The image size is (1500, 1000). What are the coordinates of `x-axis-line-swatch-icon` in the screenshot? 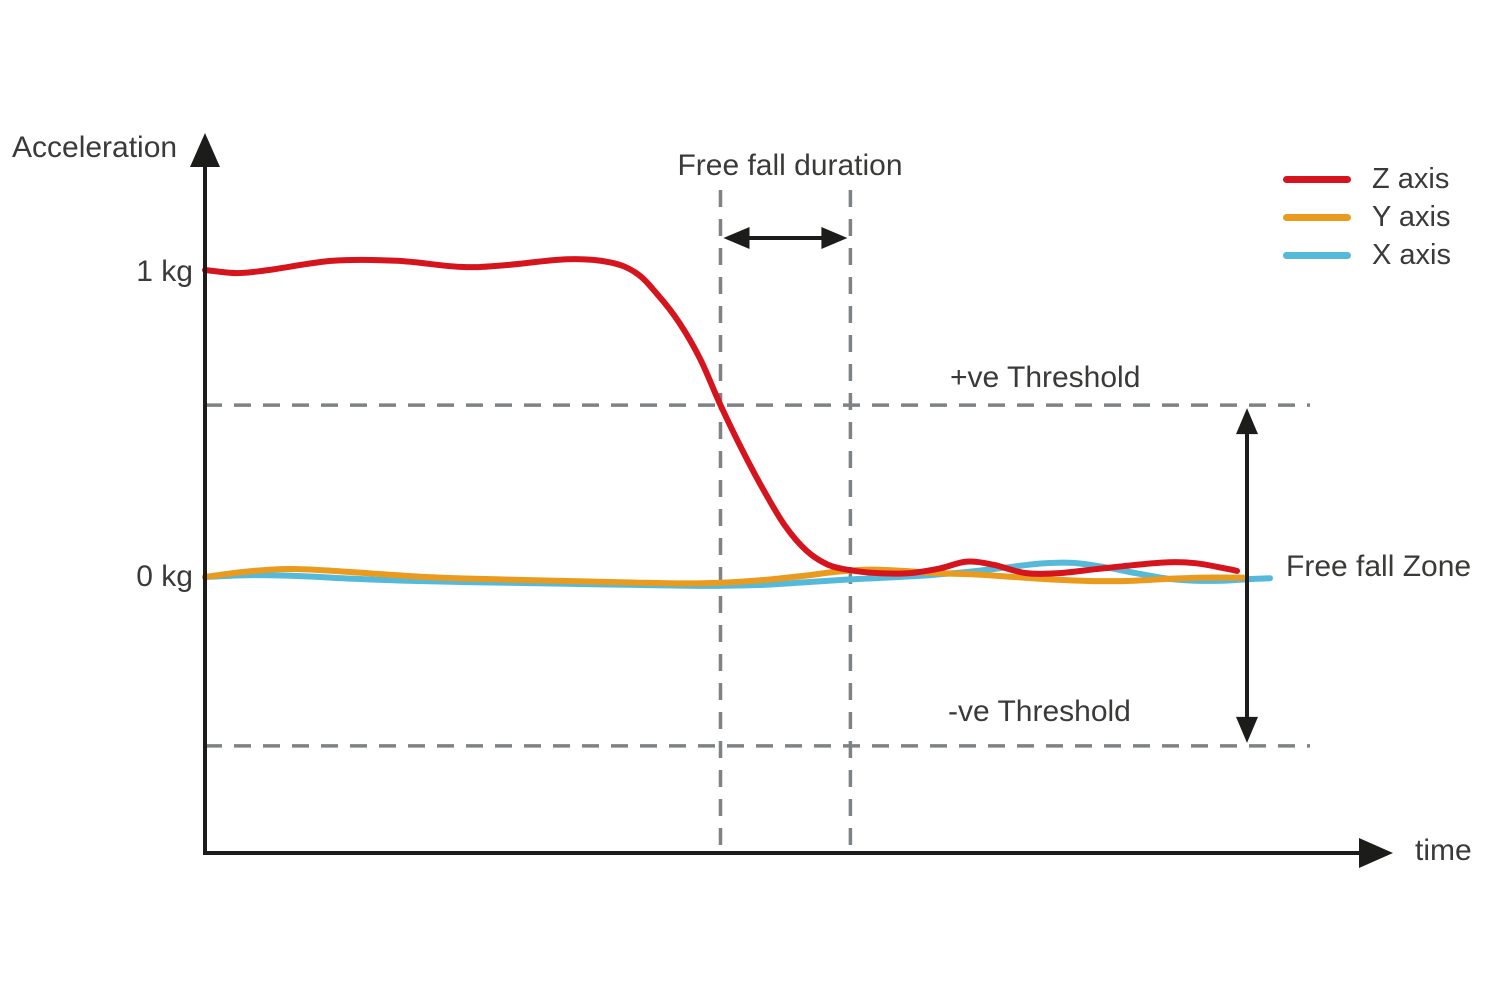 It's located at (1317, 255).